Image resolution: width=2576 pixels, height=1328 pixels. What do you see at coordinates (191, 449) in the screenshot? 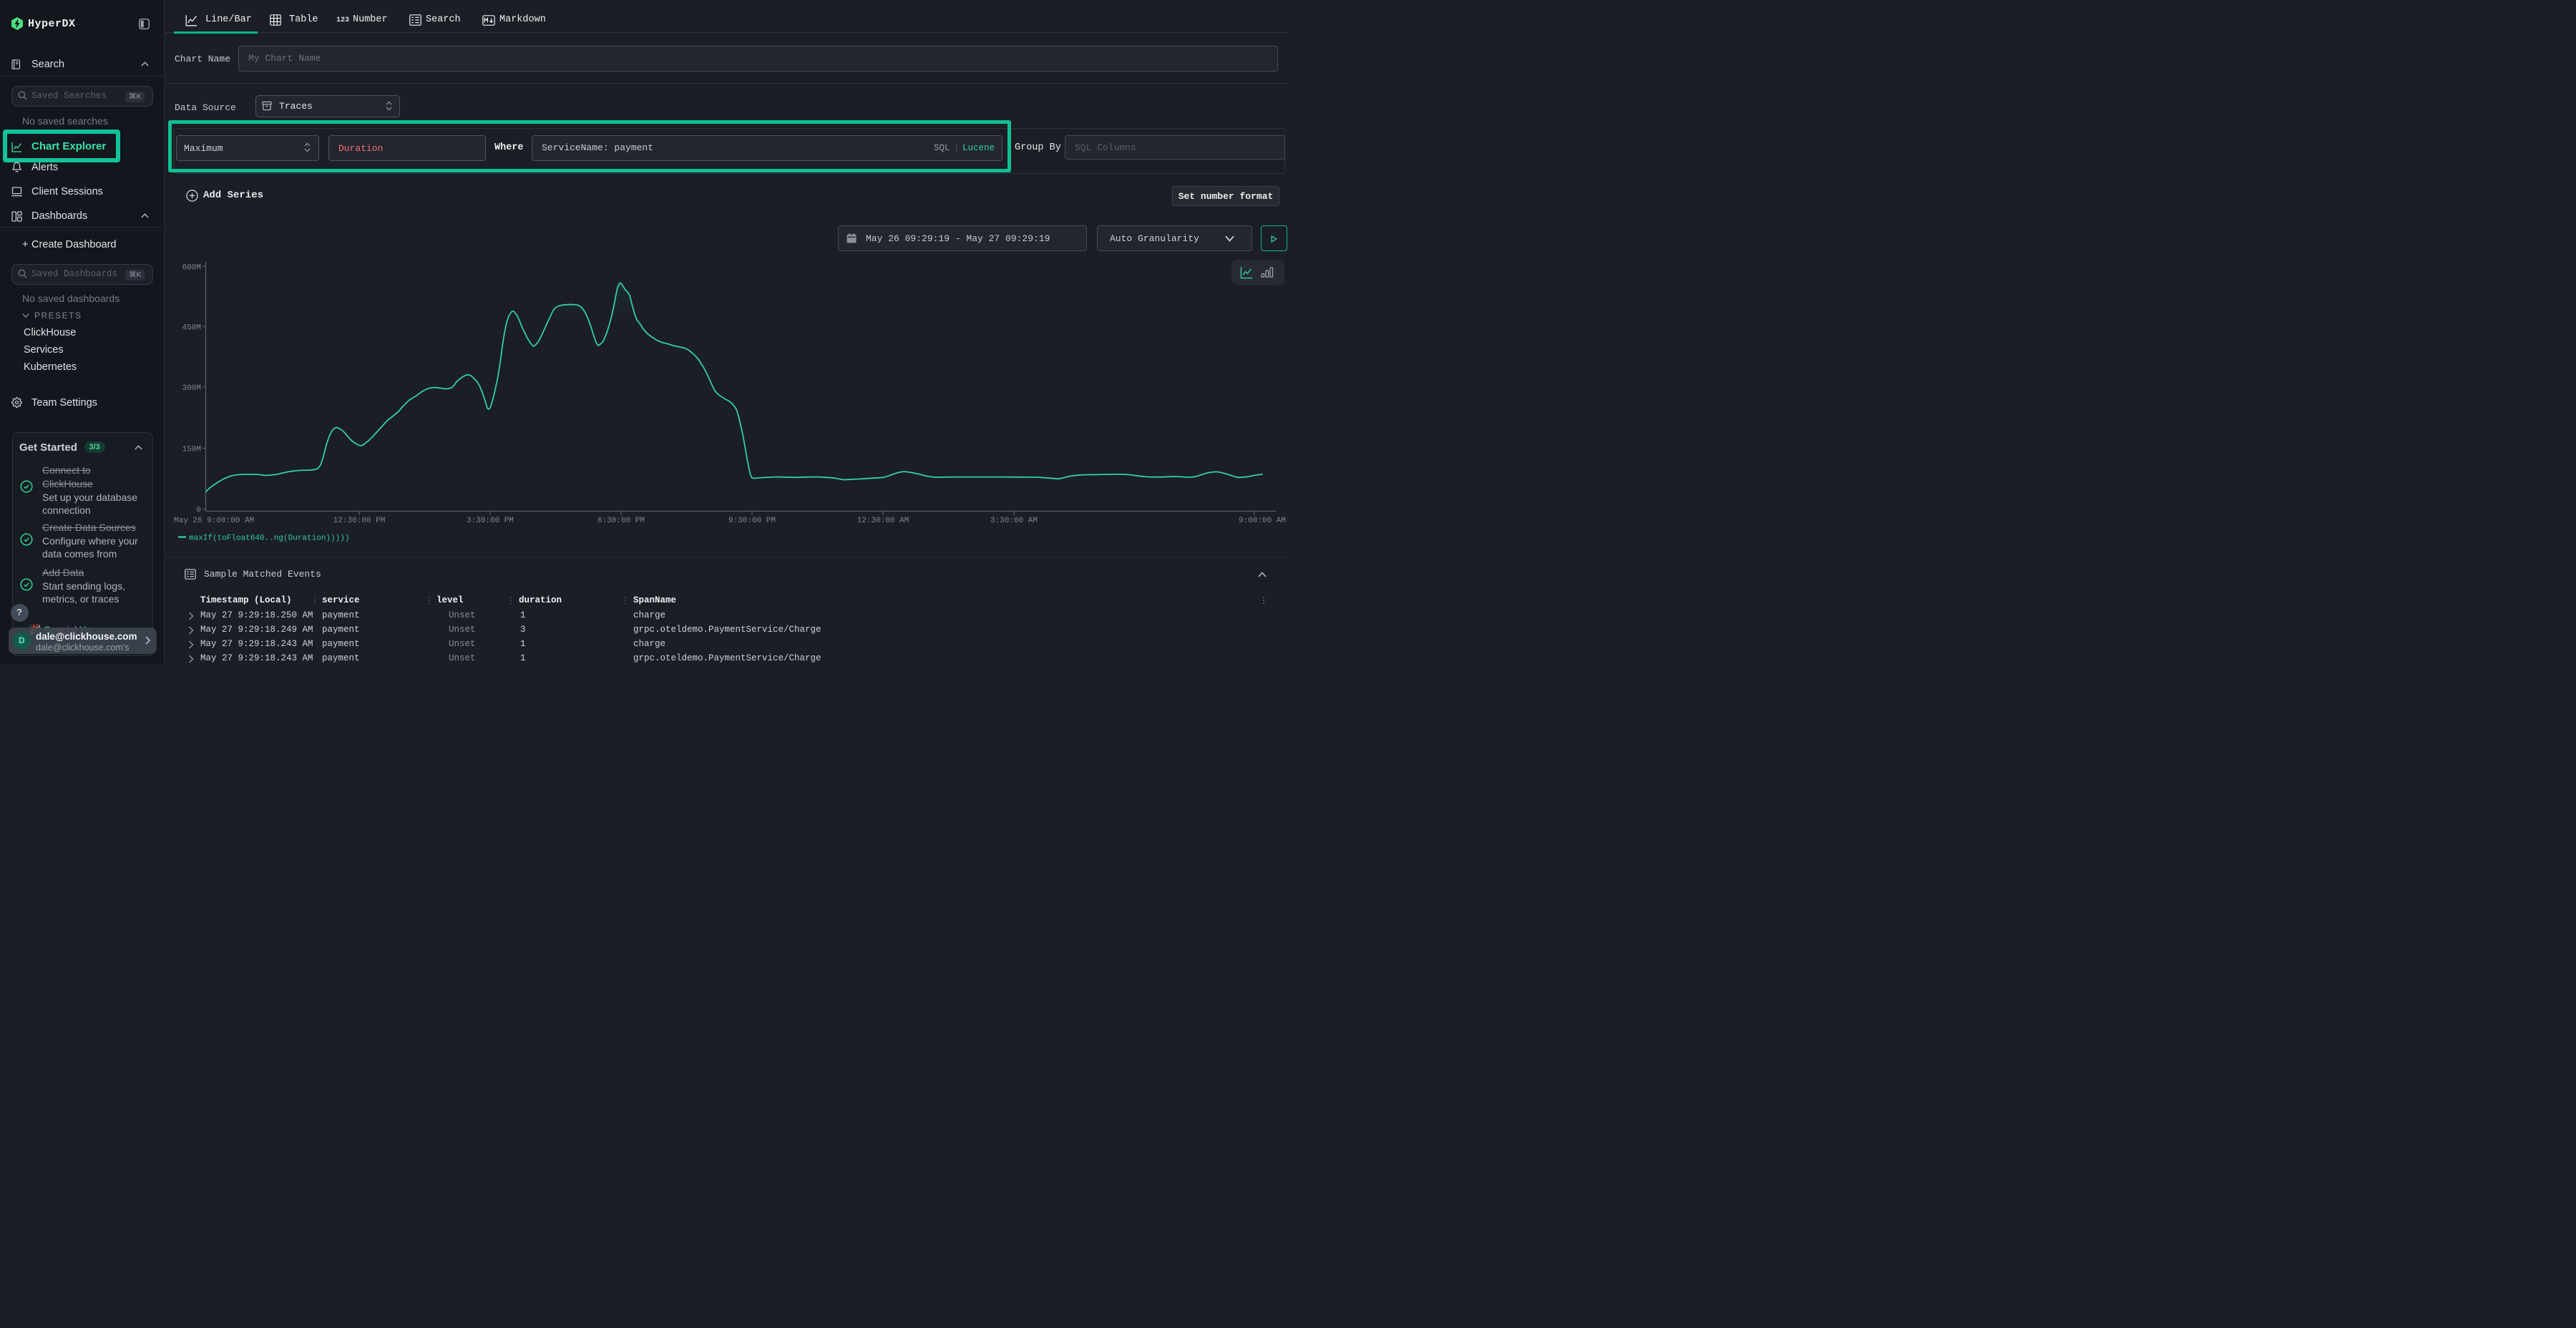
I see `svg-text: 150M` at bounding box center [191, 449].